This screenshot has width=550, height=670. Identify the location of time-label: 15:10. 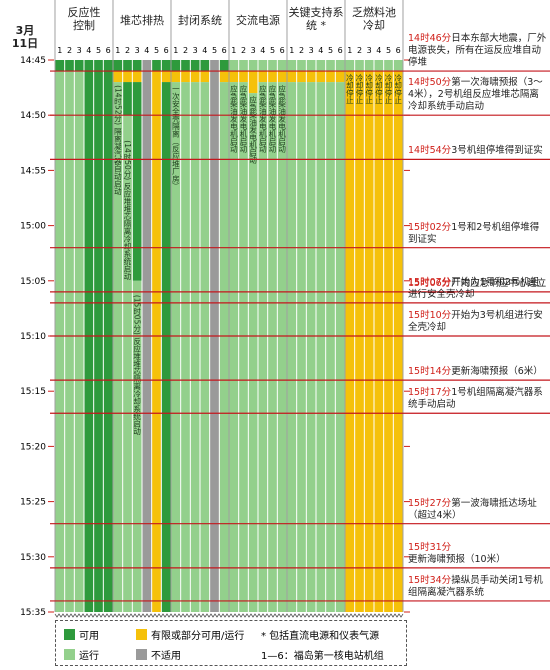
(33, 337).